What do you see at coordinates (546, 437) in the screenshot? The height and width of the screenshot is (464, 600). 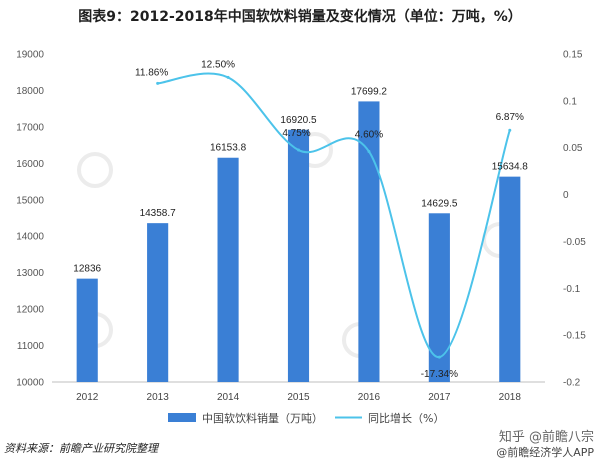 I see `zhihu-watermark: 知乎 @前瞻八宗` at bounding box center [546, 437].